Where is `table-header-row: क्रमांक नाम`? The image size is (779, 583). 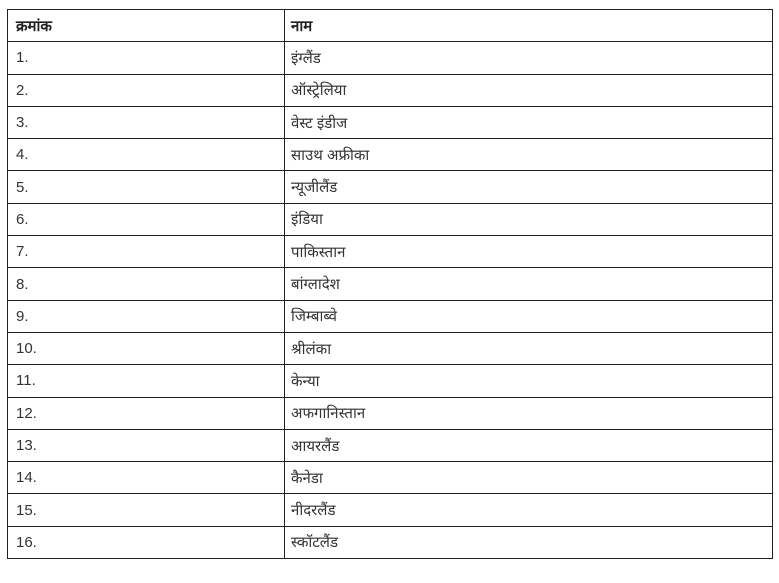
table-header-row: क्रमांक नाम is located at coordinates (390, 25).